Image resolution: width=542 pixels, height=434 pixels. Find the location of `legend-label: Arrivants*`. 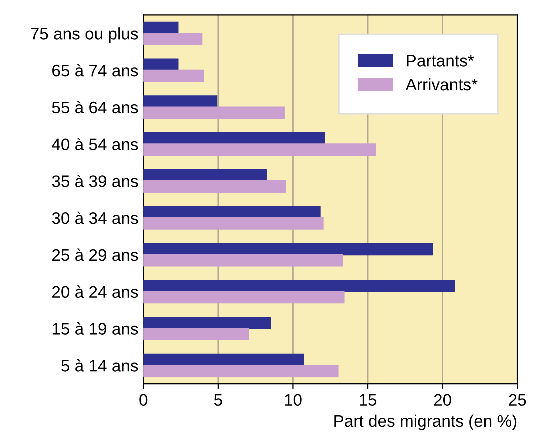

legend-label: Arrivants* is located at coordinates (442, 84).